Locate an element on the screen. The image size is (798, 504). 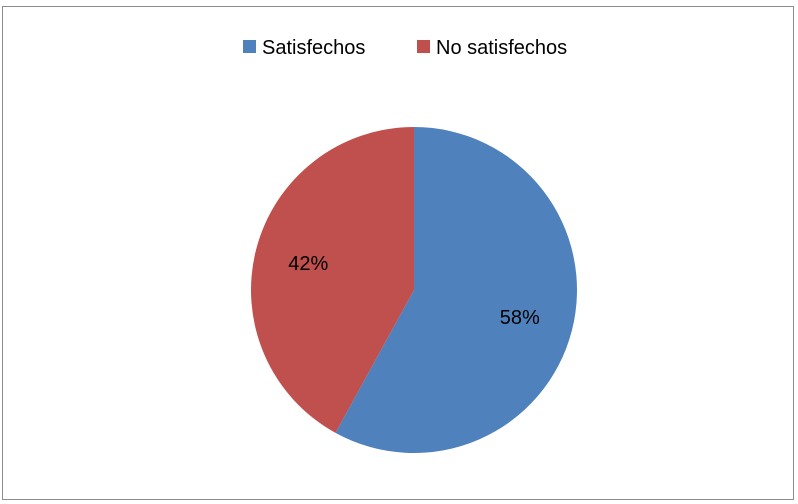
legend-swatch-no-satisfechos is located at coordinates (423, 46).